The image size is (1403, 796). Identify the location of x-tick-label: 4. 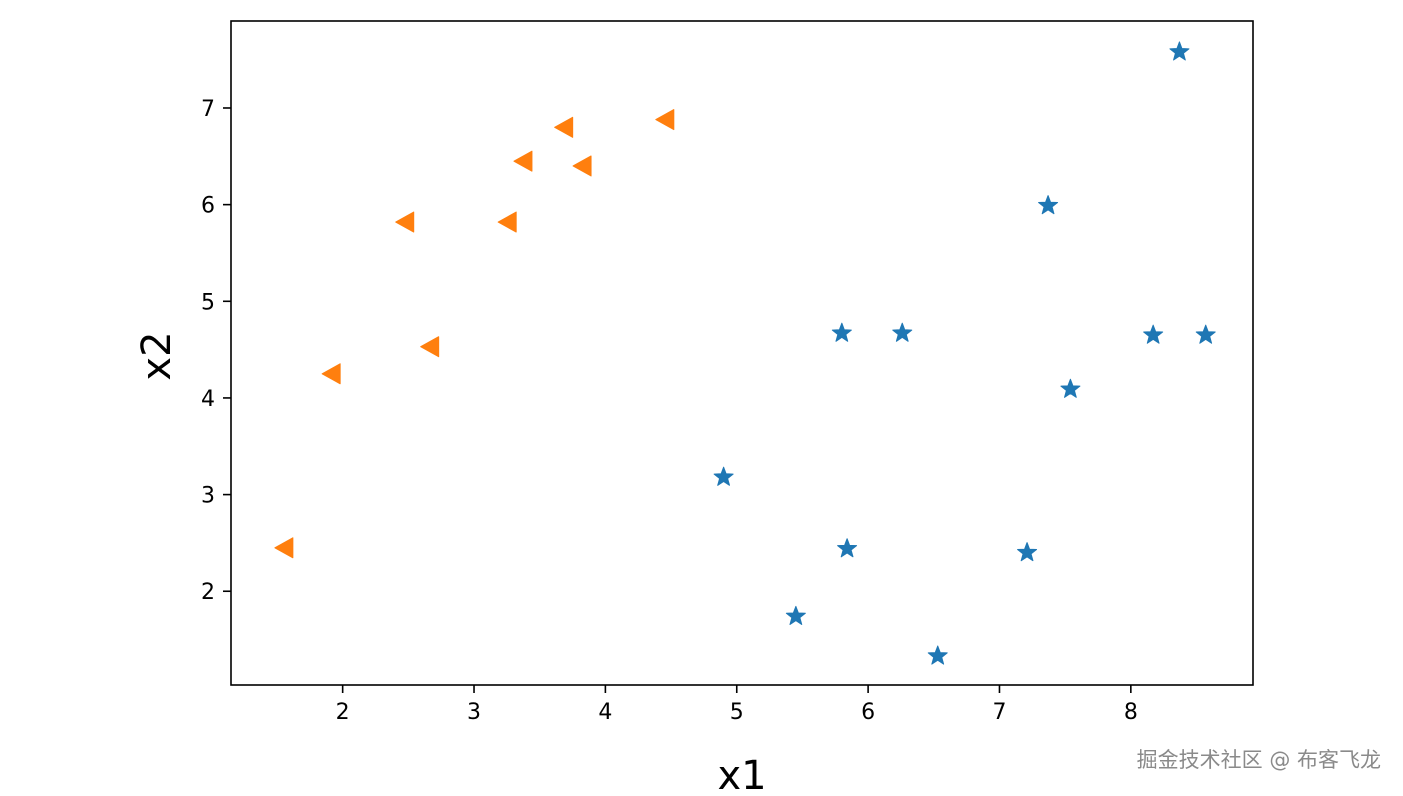
(605, 712).